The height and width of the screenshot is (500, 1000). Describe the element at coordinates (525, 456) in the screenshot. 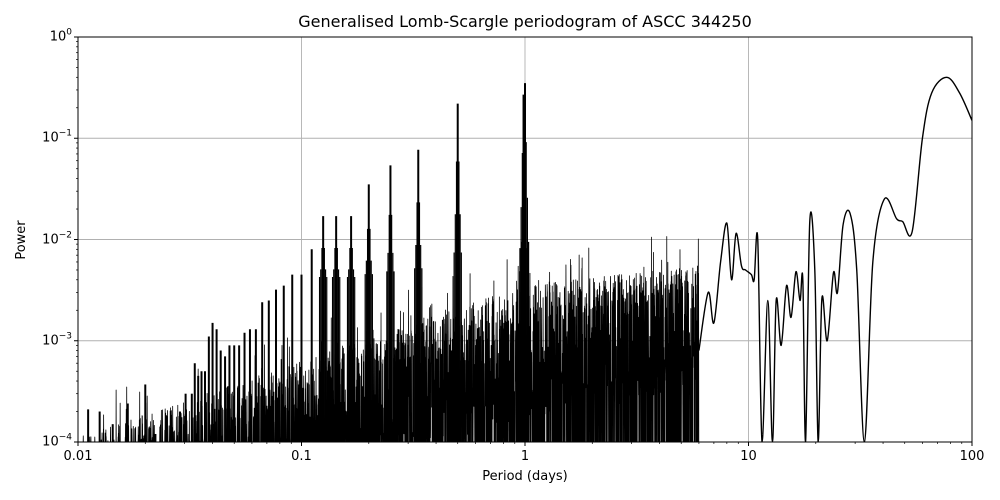

I see `x-tick-label: 1` at that location.